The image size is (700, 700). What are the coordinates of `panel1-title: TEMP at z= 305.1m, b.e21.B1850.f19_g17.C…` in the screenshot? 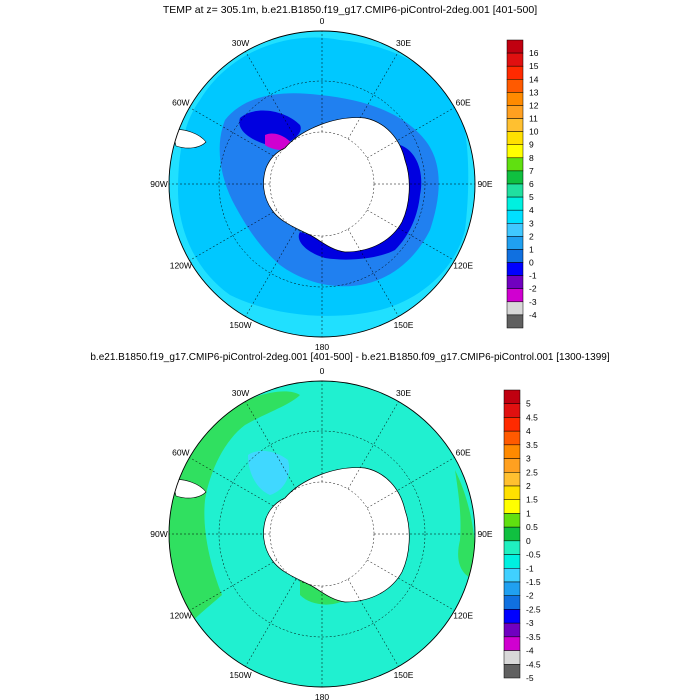 It's located at (350, 10).